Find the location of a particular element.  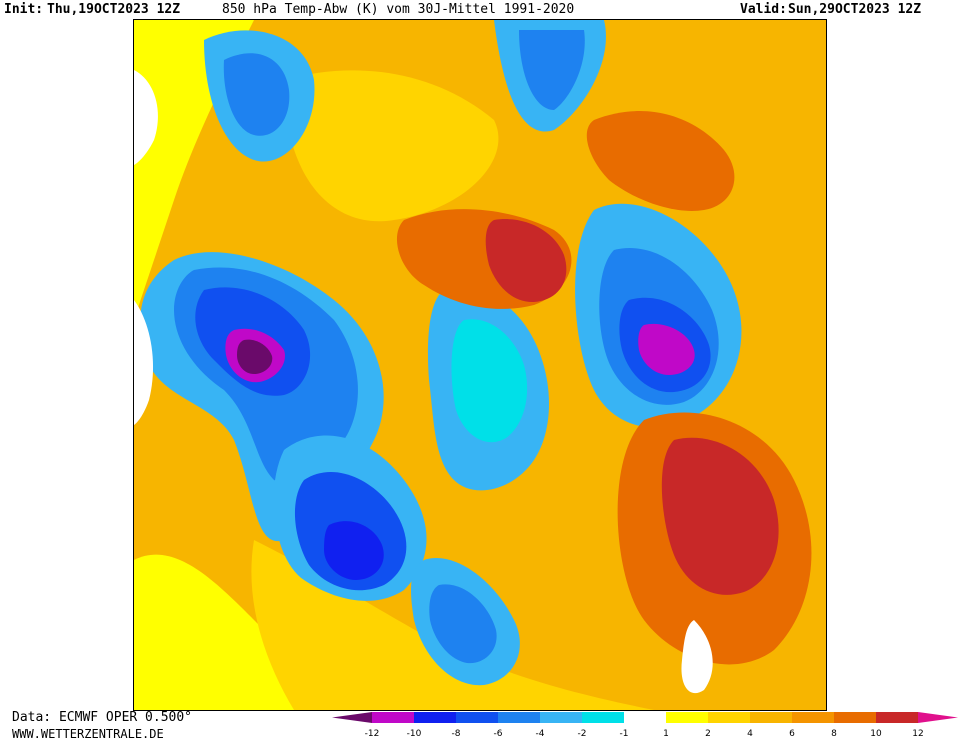

website-credit: WWW.WETTERZENTRALE.DE is located at coordinates (88, 734).